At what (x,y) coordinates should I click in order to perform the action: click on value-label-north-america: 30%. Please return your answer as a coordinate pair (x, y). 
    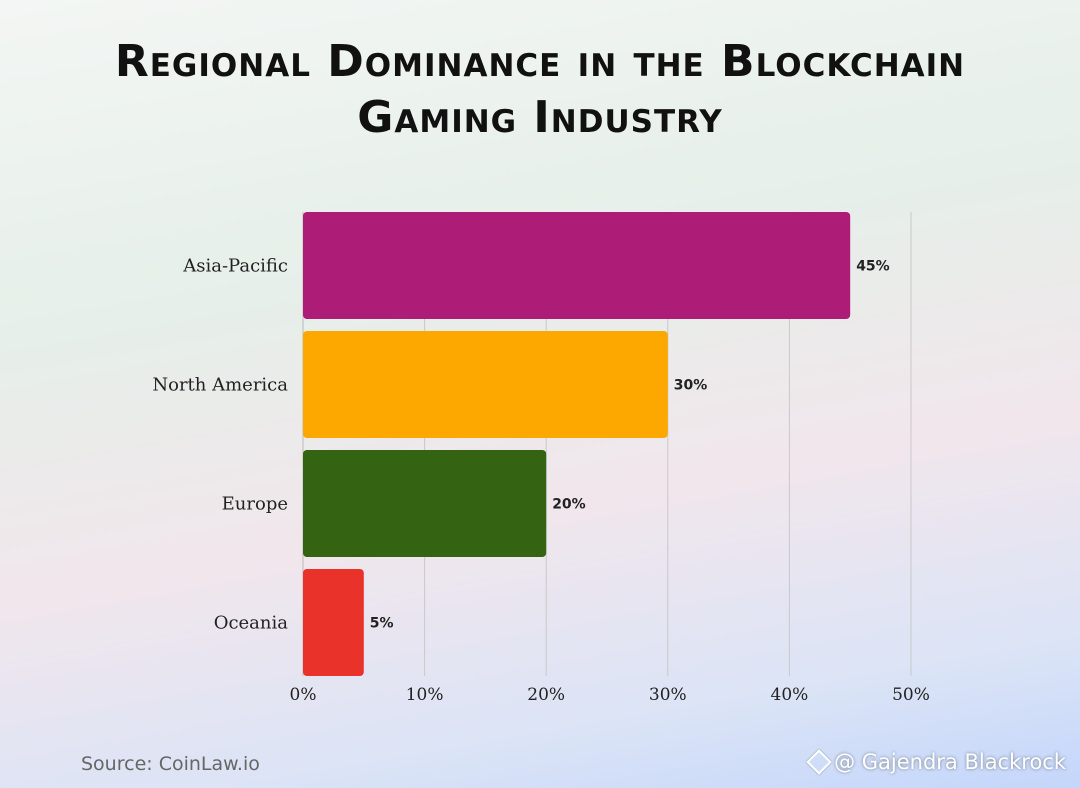
    Looking at the image, I should click on (691, 386).